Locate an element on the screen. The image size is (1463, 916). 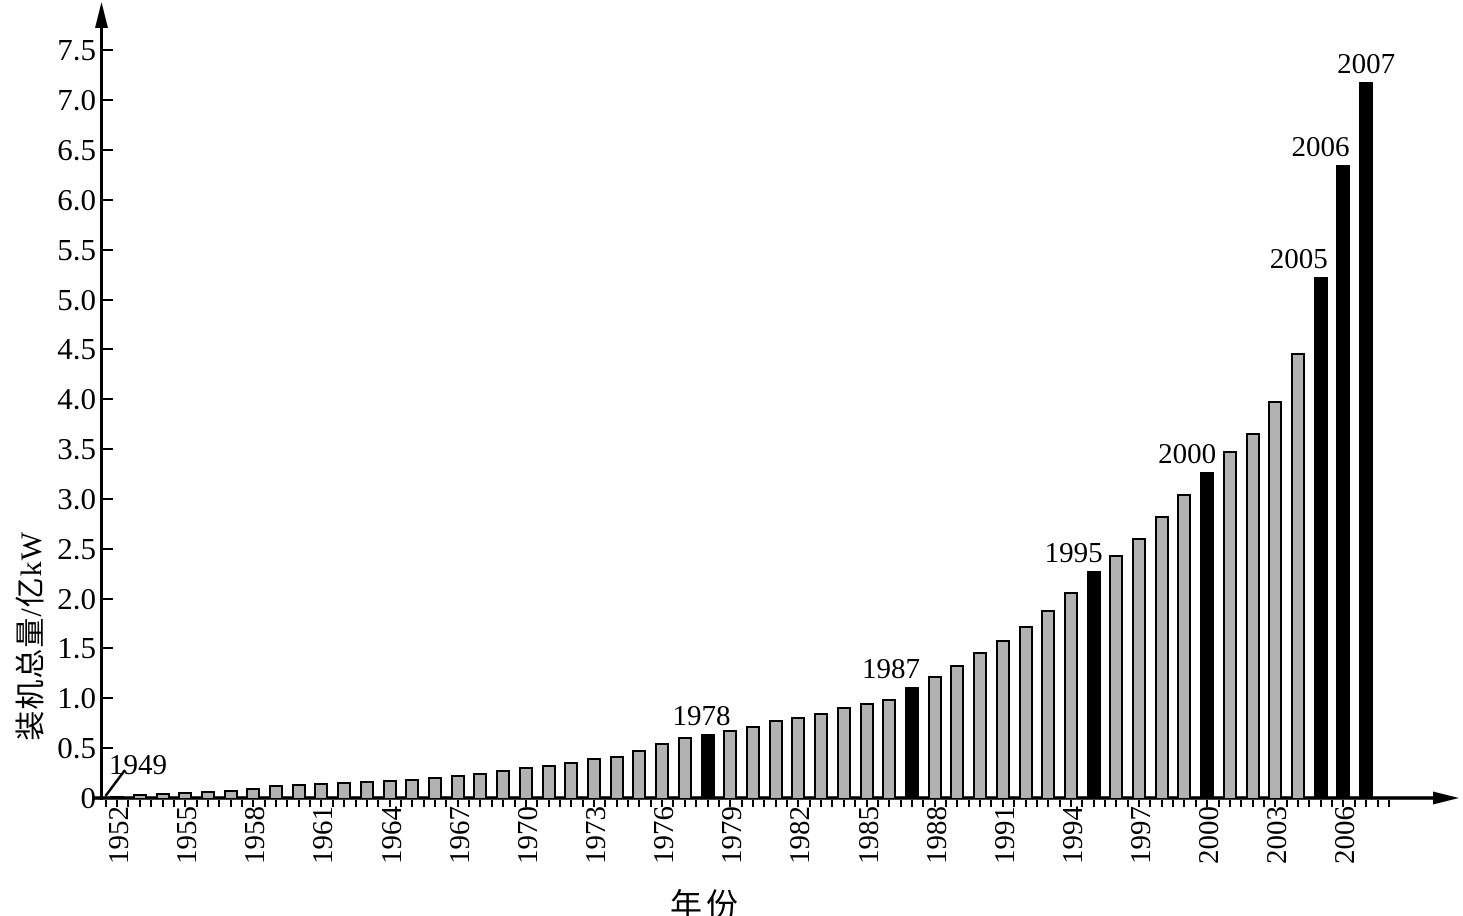
y-axis-tick-3.5 is located at coordinates (108, 449).